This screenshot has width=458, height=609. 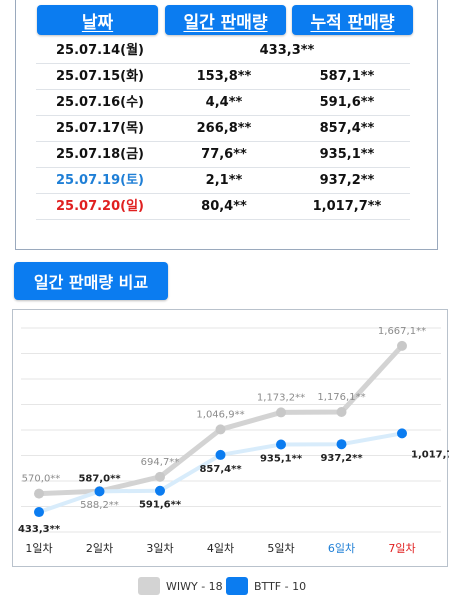 What do you see at coordinates (347, 180) in the screenshot?
I see `row-cumulative: 937,2**` at bounding box center [347, 180].